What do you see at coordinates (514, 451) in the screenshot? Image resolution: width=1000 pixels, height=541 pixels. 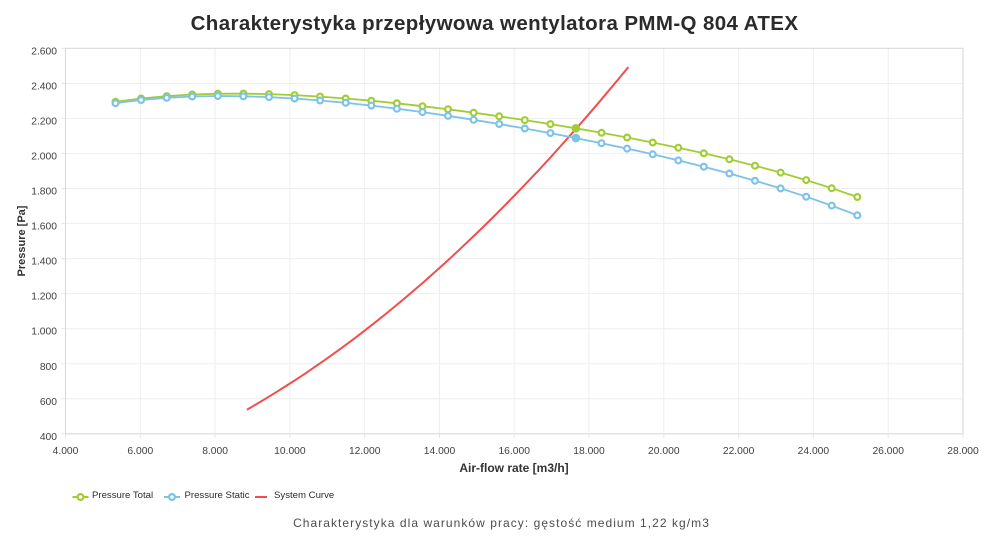 I see `svg-text: 16.000` at bounding box center [514, 451].